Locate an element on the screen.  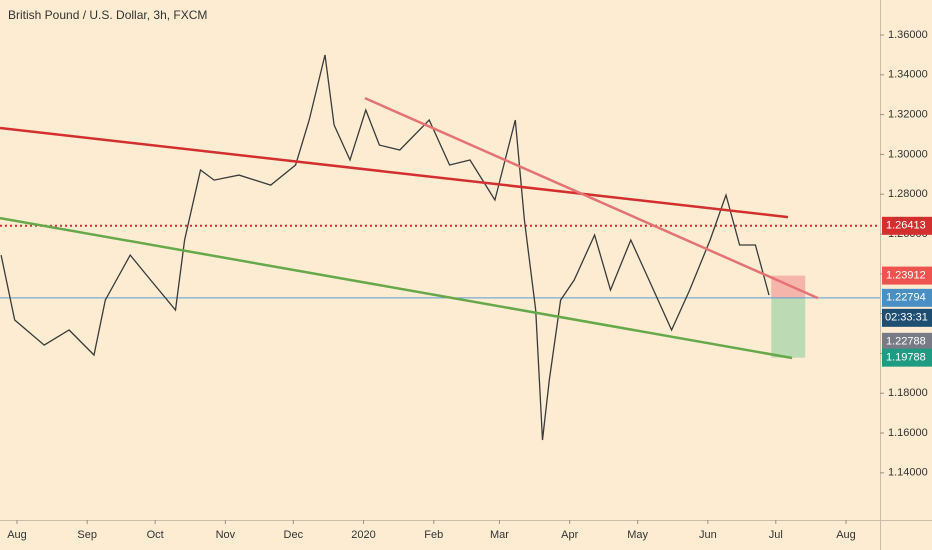
chart-title: British Pound / U.S. Dollar, 3h, FXCM is located at coordinates (107, 15).